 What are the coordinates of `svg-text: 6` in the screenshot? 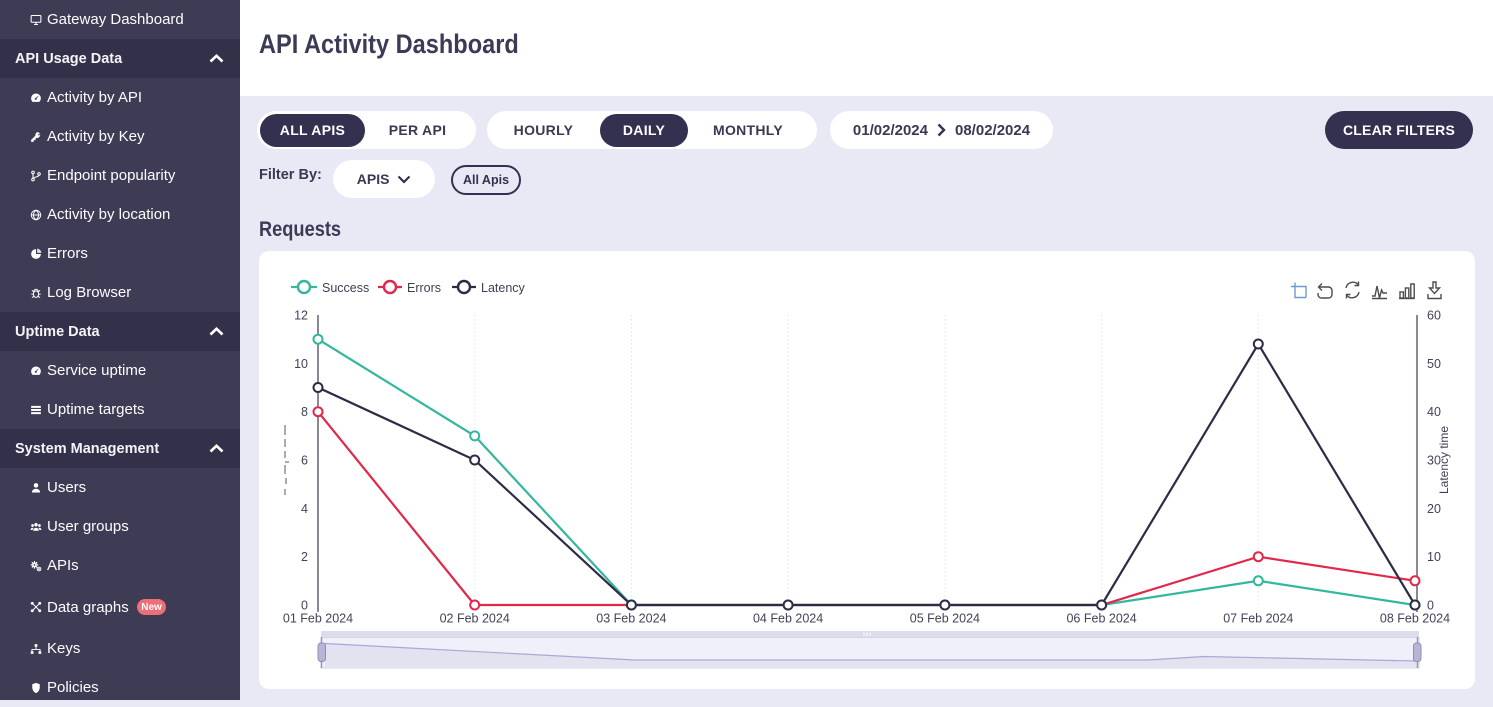 It's located at (304, 461).